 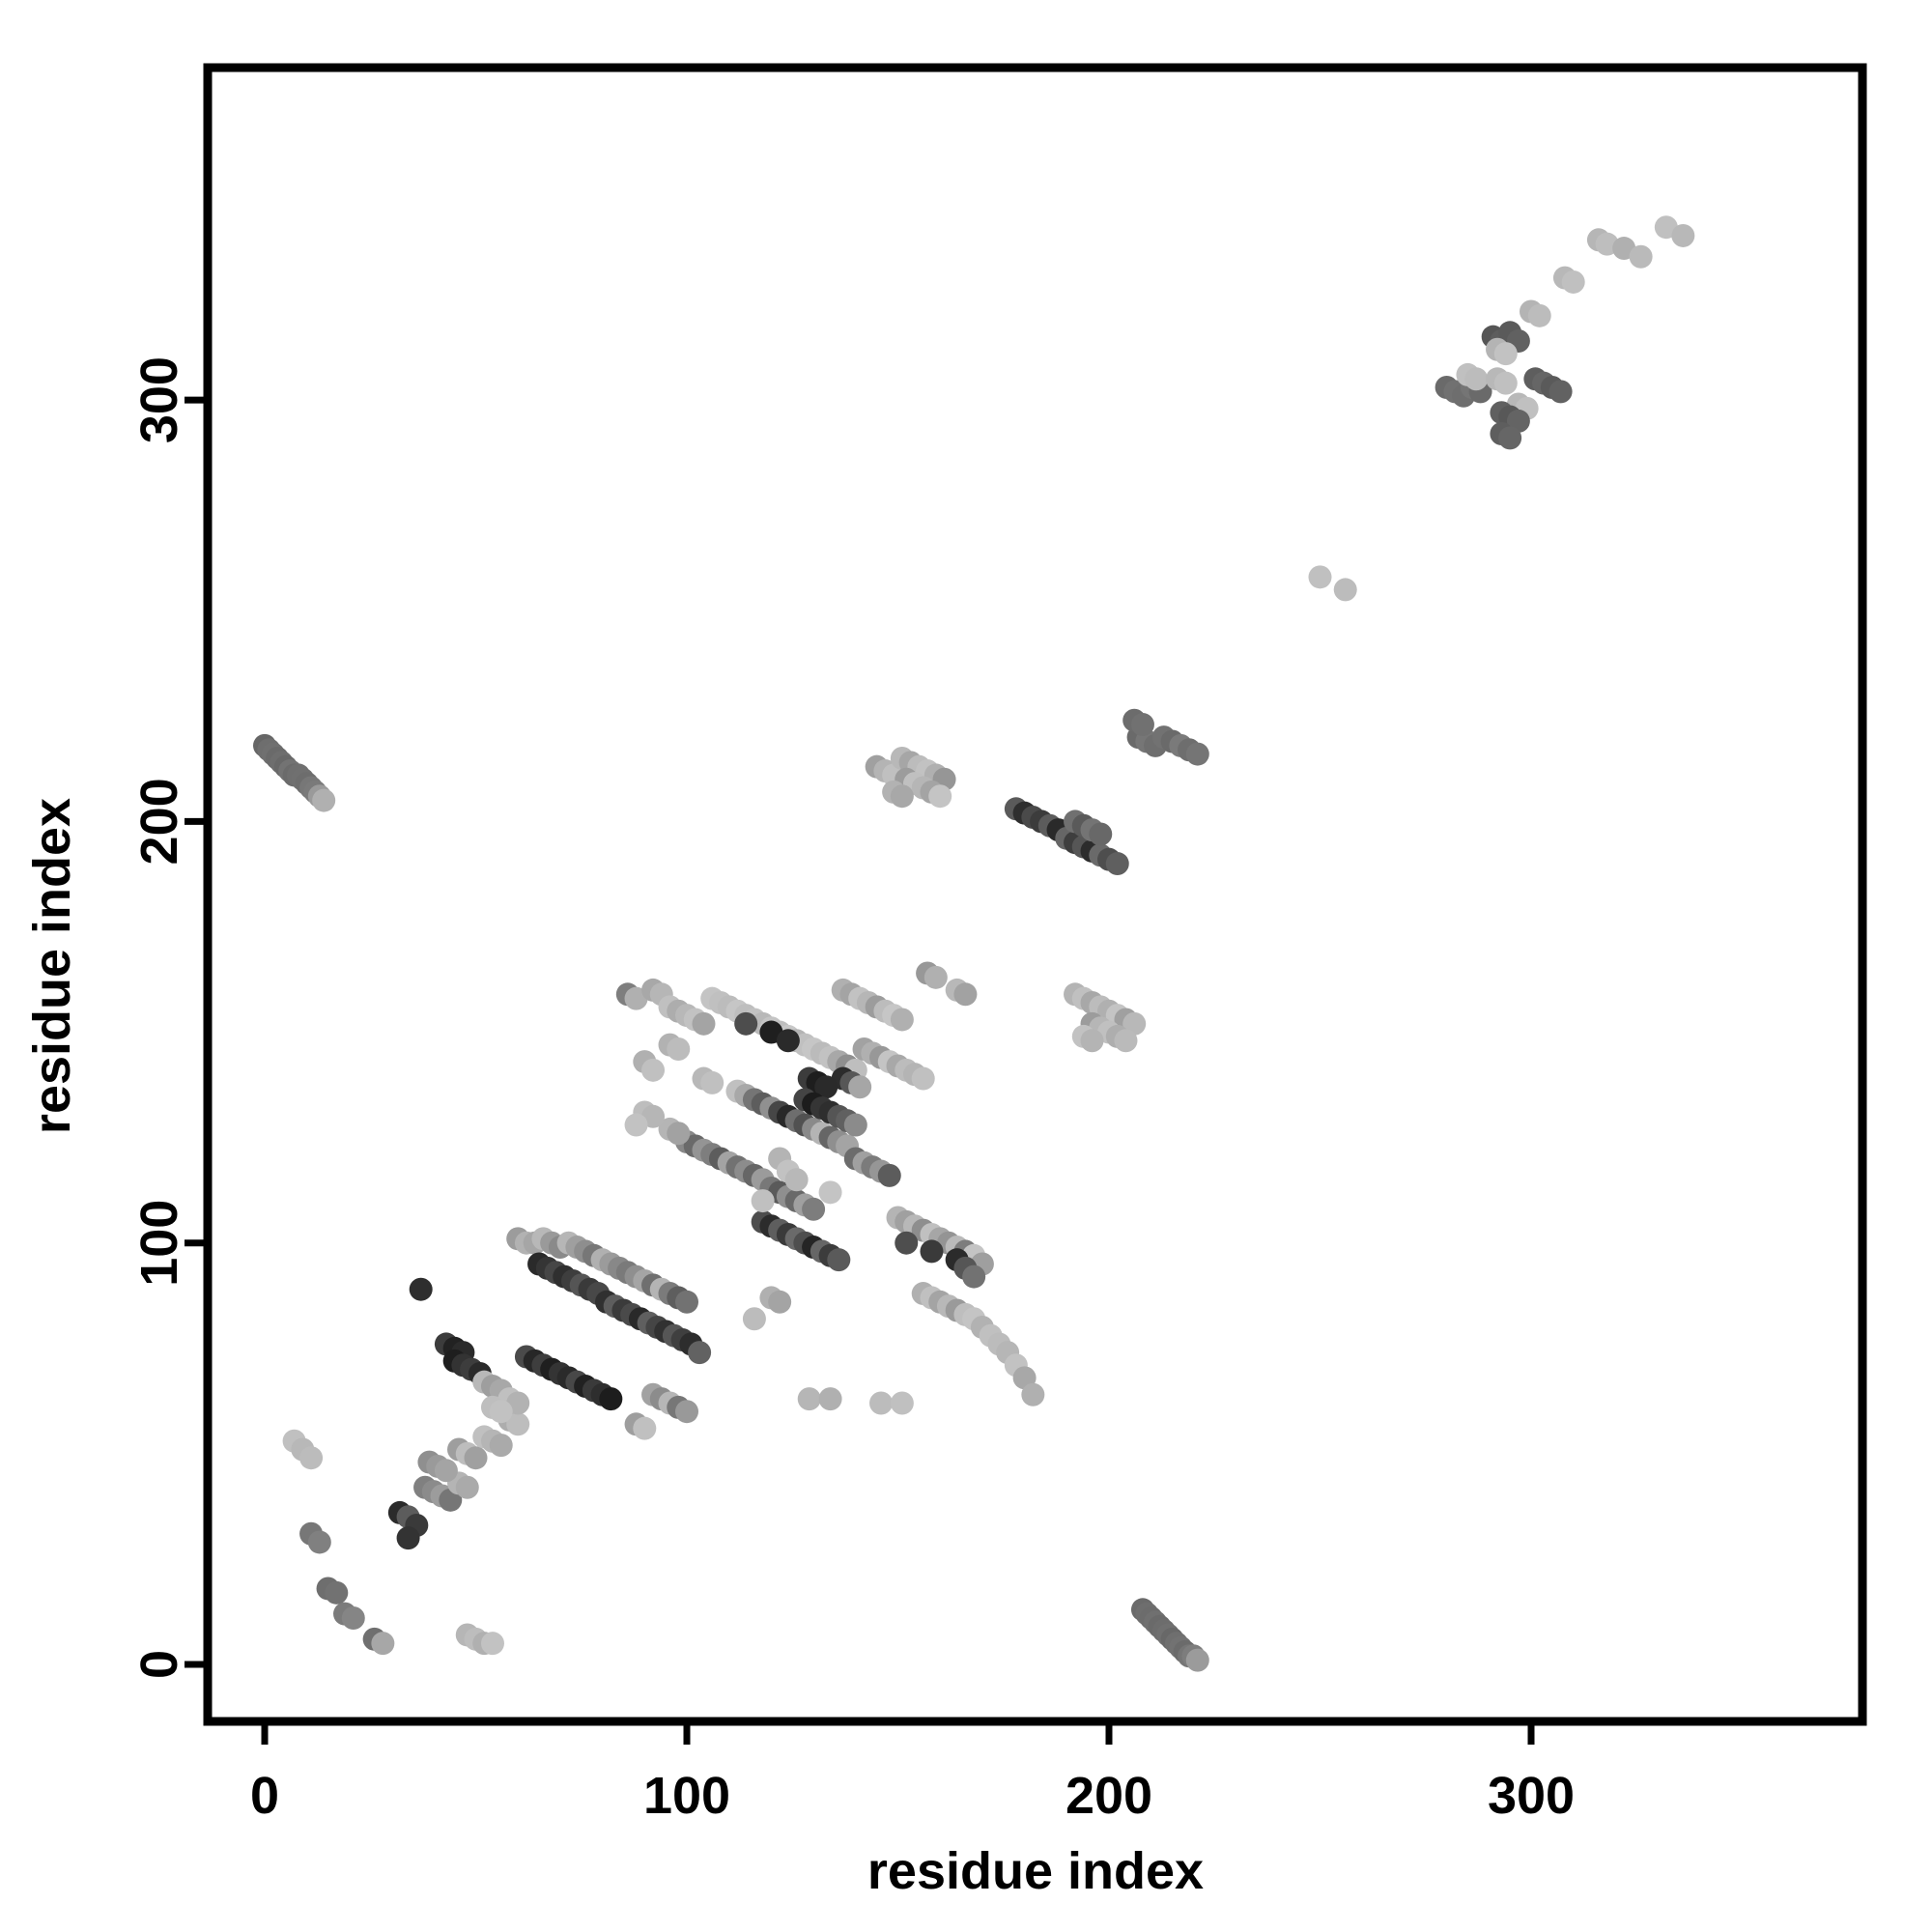 I want to click on x-tick-label-100: 100, so click(x=686, y=1796).